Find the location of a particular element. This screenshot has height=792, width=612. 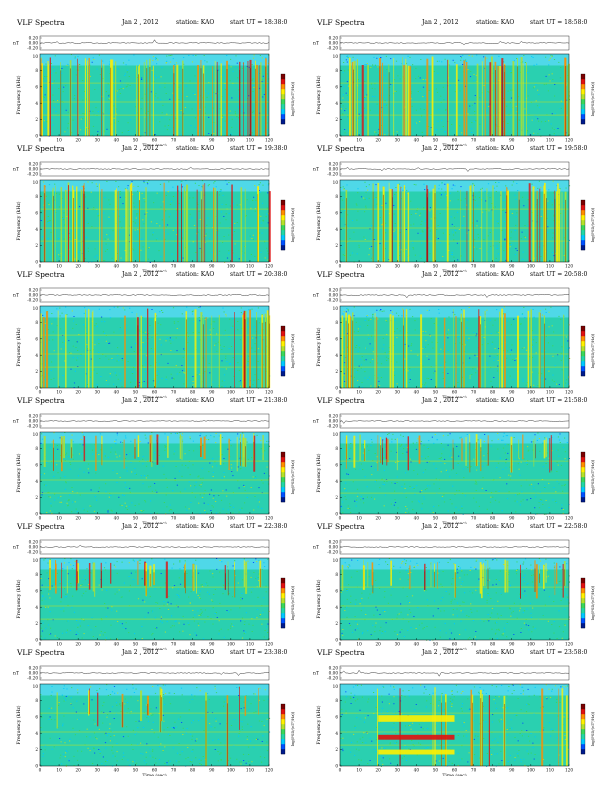

x-tick-label: 90 is located at coordinates (512, 140).